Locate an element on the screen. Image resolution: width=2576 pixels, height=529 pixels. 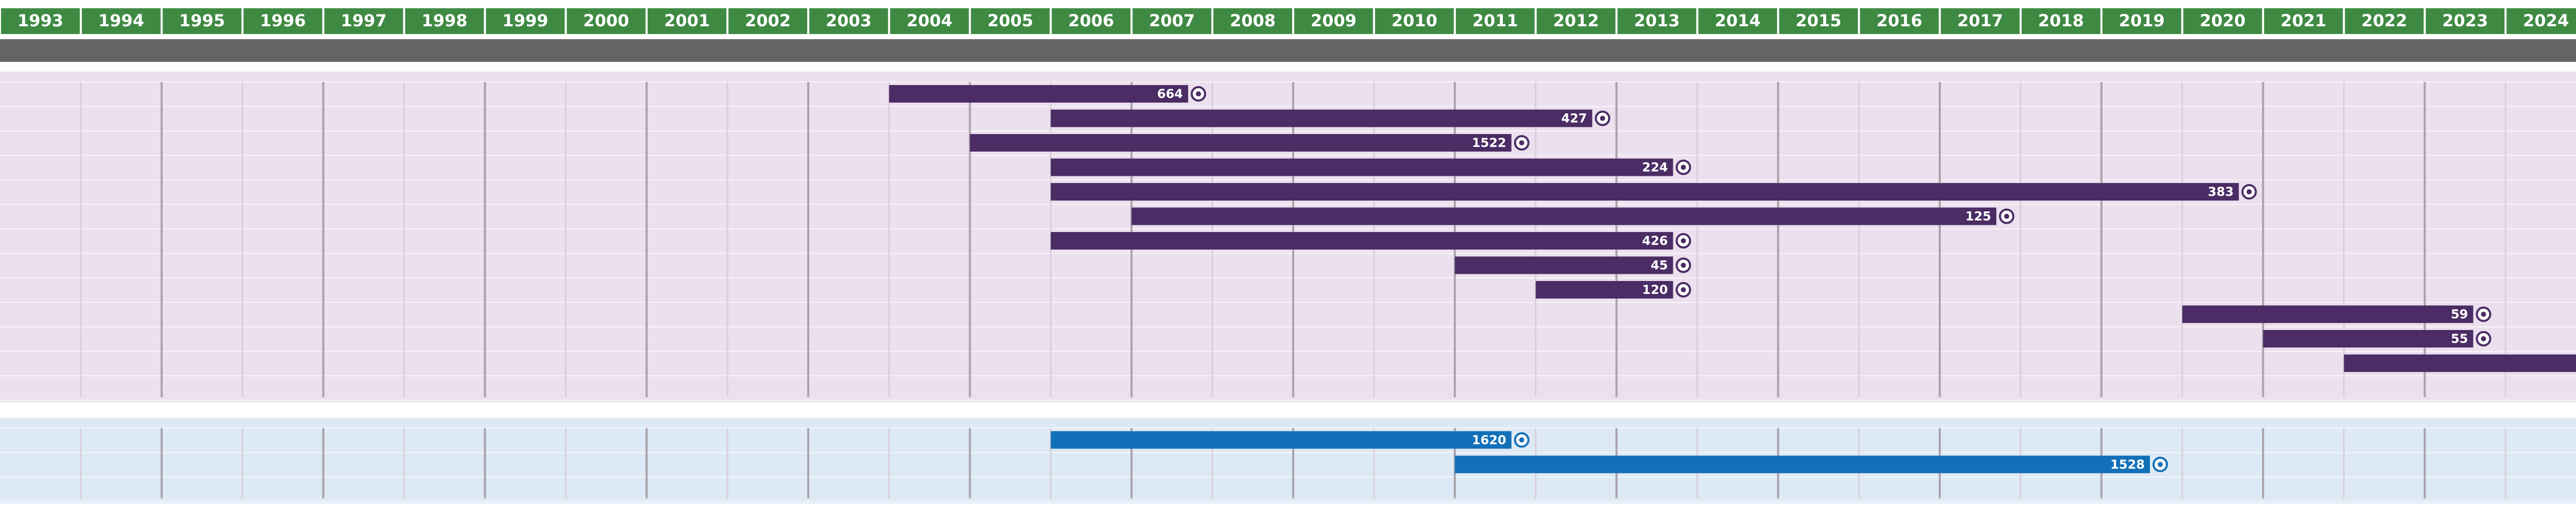
bar-label: 426 is located at coordinates (1655, 241).